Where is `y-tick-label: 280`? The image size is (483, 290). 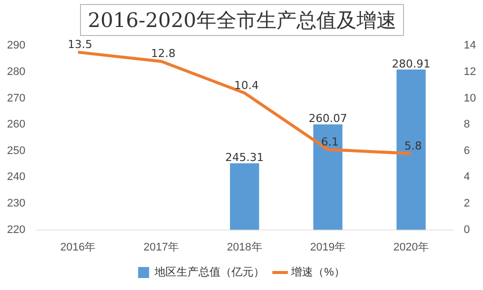 y-tick-label: 280 is located at coordinates (16, 72).